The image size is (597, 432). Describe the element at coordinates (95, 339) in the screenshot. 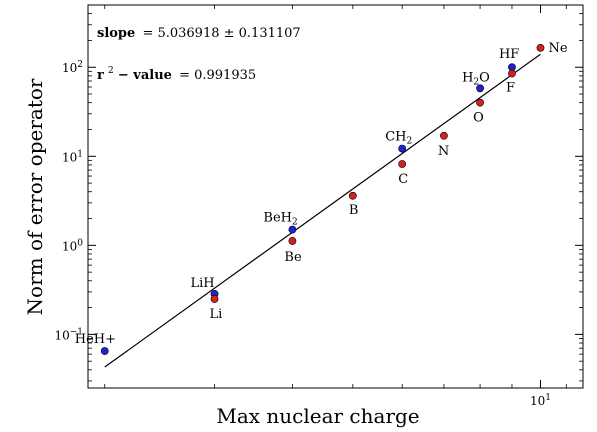

I see `point-label-hehplus: HeH+` at that location.